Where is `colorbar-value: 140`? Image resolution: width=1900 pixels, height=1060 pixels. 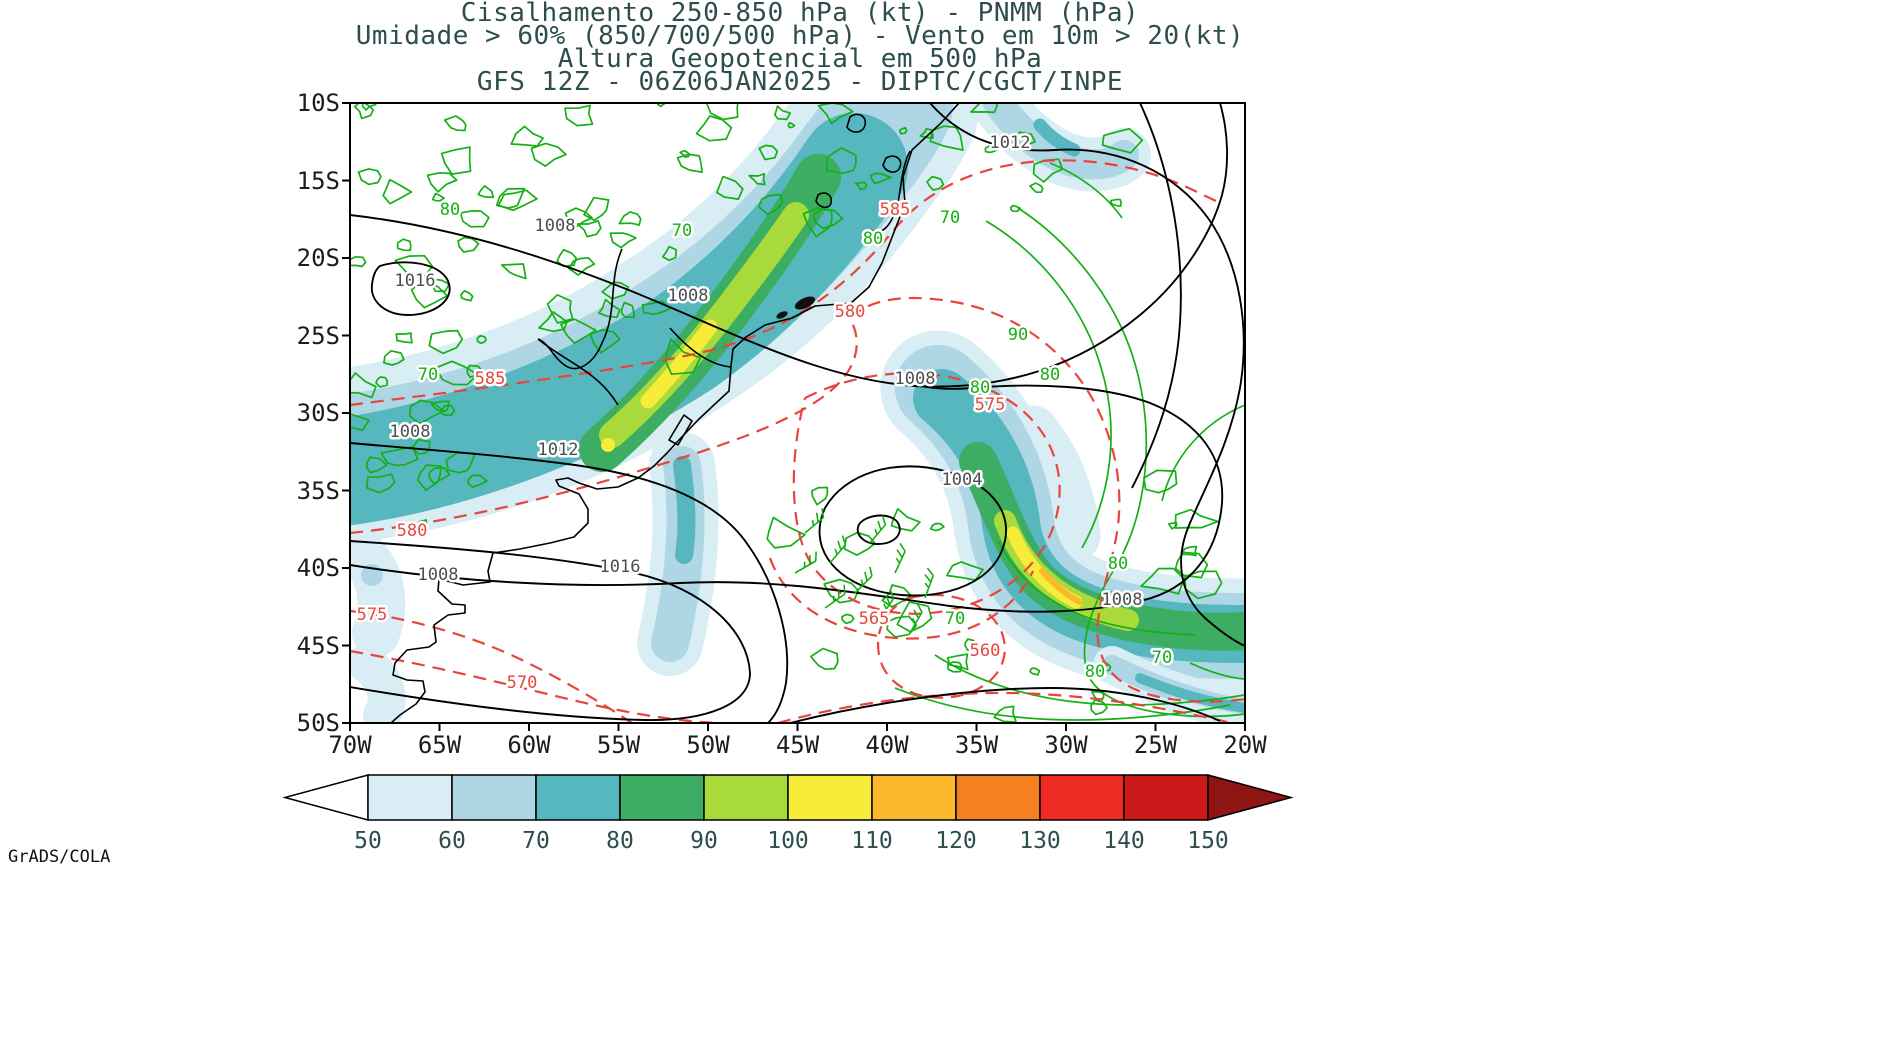 colorbar-value: 140 is located at coordinates (1124, 841).